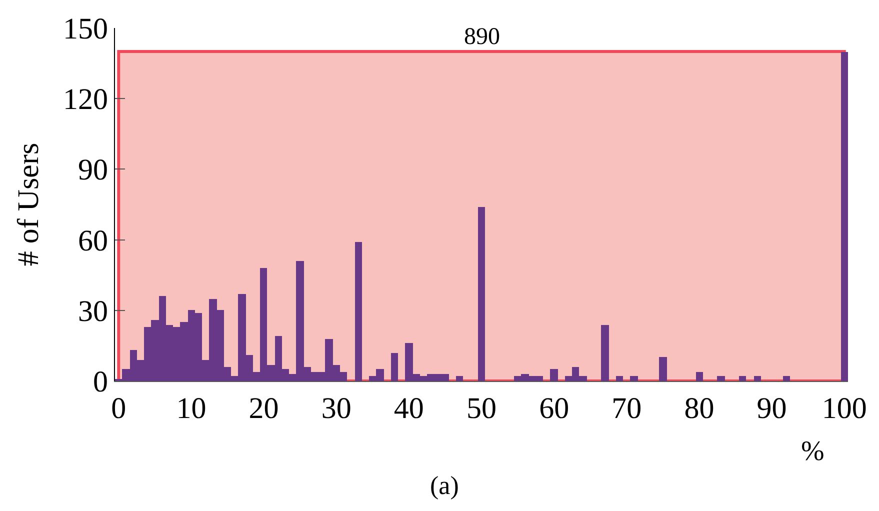 This screenshot has height=511, width=879. I want to click on x-tick-label: 80, so click(699, 408).